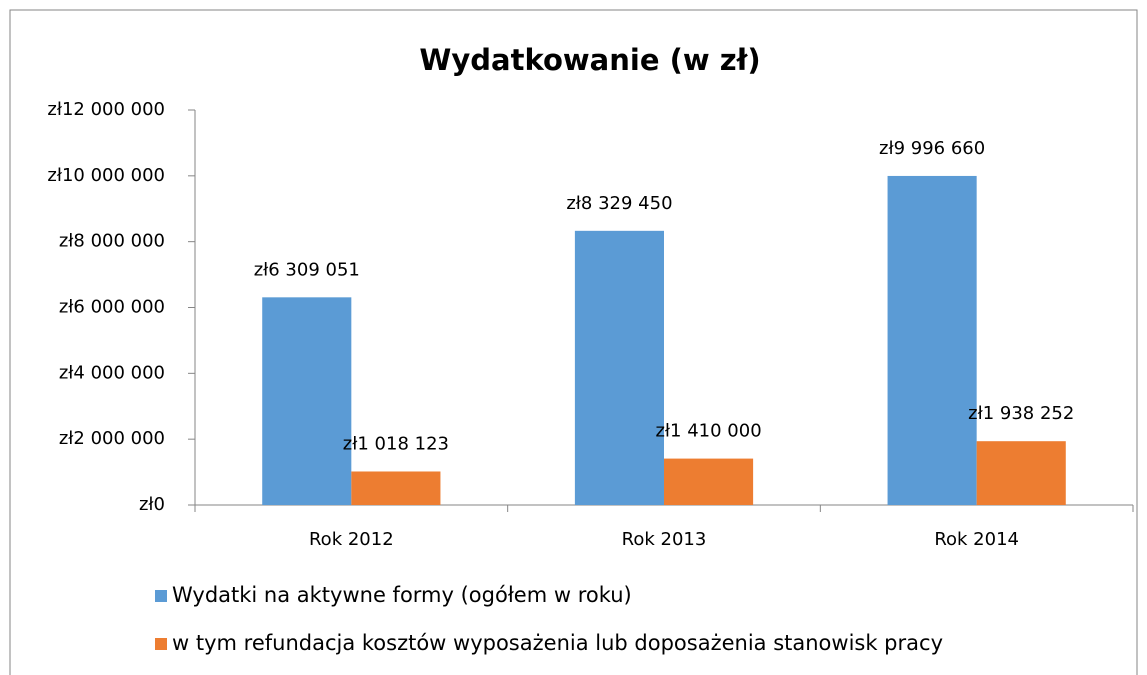  What do you see at coordinates (112, 438) in the screenshot?
I see `y-tick-label: zł2 000 000` at bounding box center [112, 438].